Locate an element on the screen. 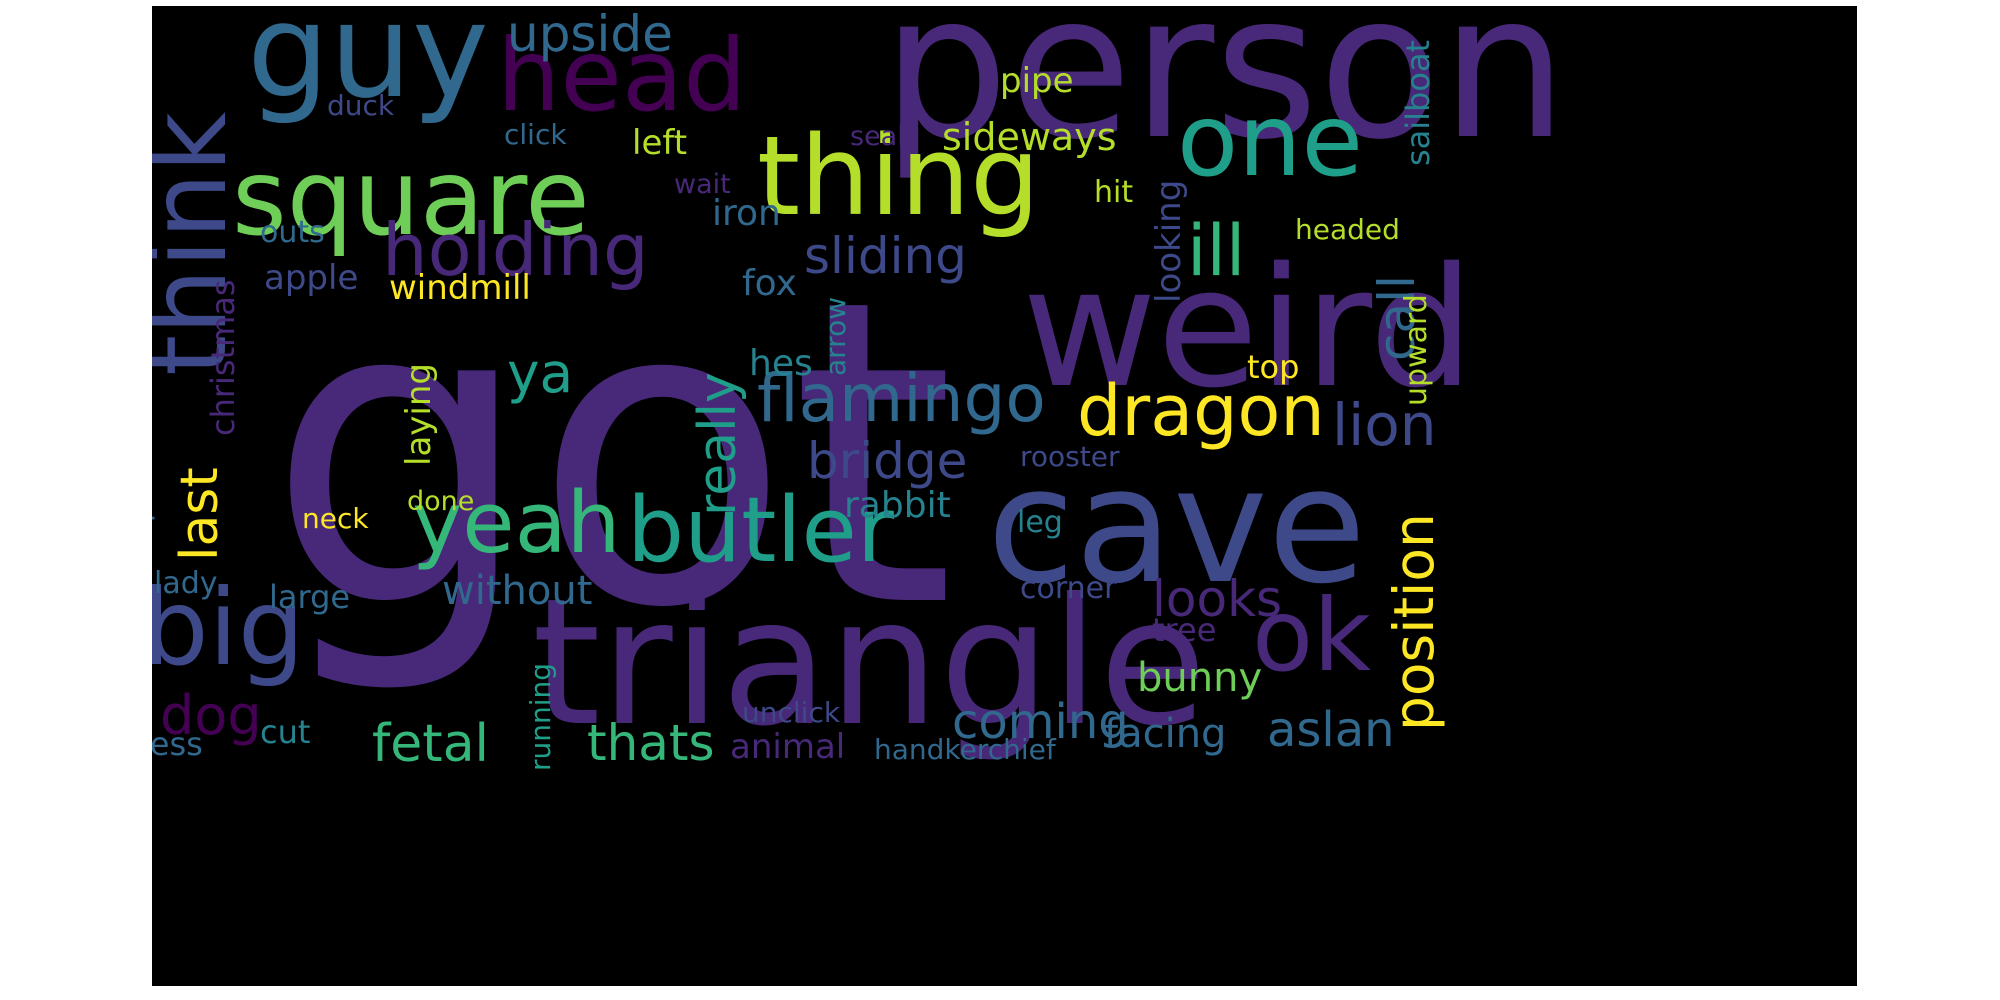  word-headed: headed is located at coordinates (1347, 229).